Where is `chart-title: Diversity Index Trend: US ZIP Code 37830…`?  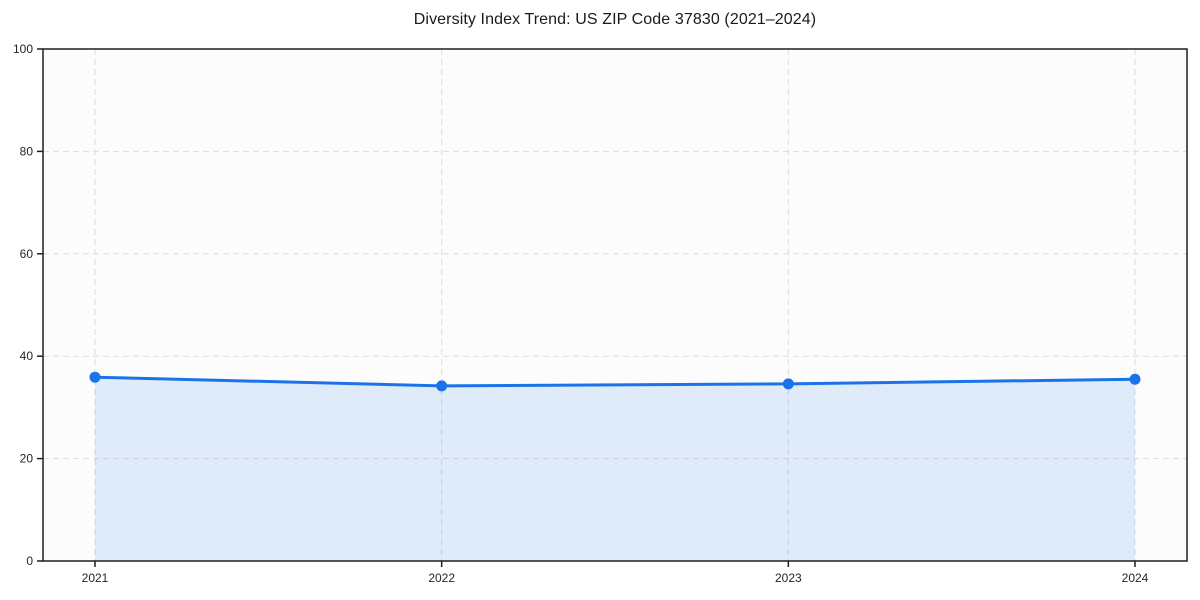
chart-title: Diversity Index Trend: US ZIP Code 37830… is located at coordinates (615, 19).